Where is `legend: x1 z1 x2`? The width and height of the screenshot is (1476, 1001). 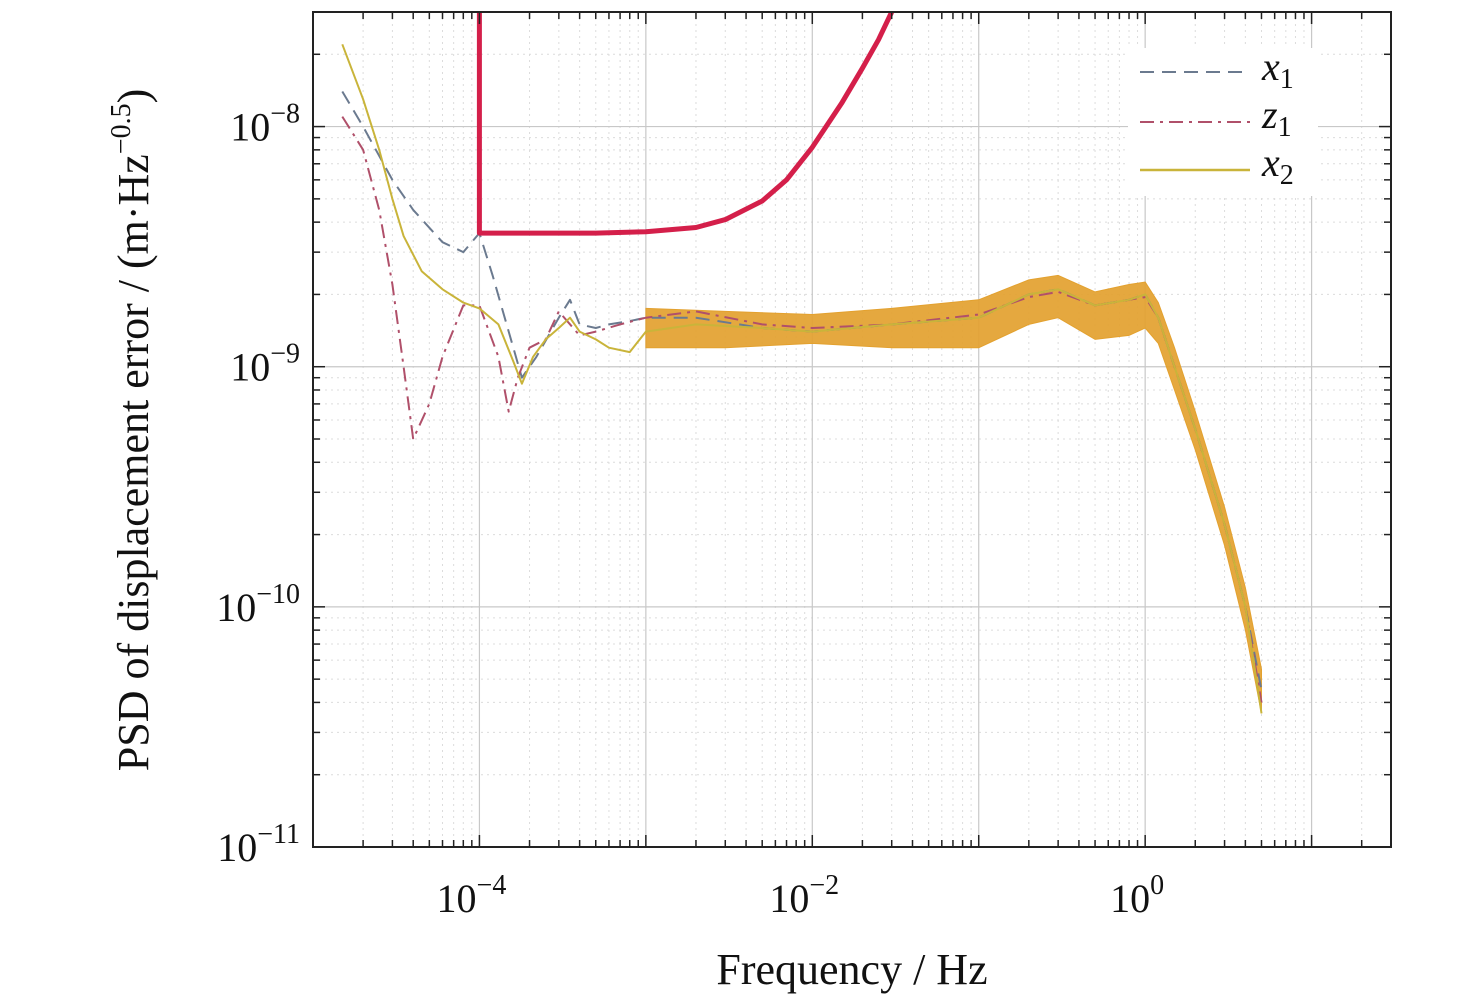 legend: x1 z1 x2 is located at coordinates (1223, 120).